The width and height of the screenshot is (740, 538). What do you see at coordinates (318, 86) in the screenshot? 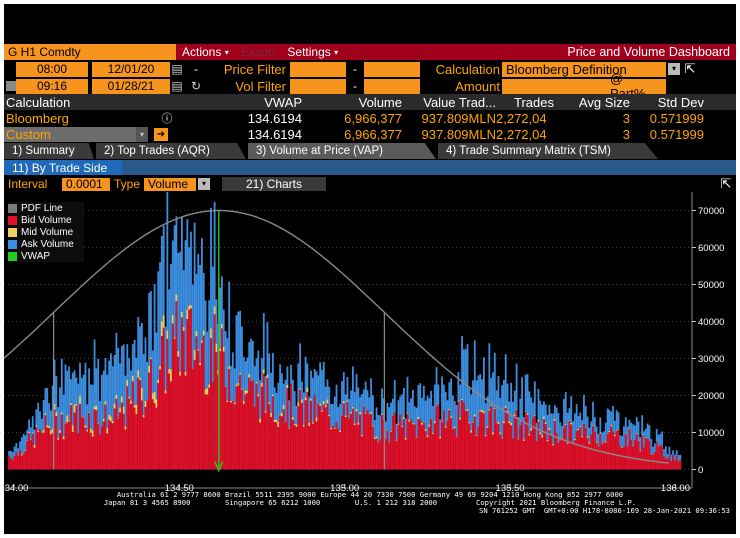
I see `vol-filter-min` at bounding box center [318, 86].